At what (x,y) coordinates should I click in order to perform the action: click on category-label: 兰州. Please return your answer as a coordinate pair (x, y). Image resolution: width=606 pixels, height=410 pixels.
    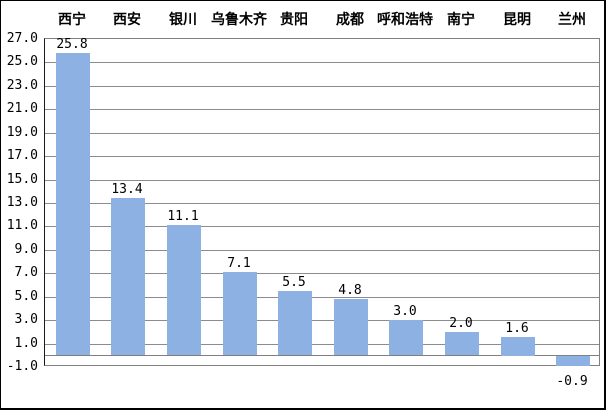
    Looking at the image, I should click on (572, 20).